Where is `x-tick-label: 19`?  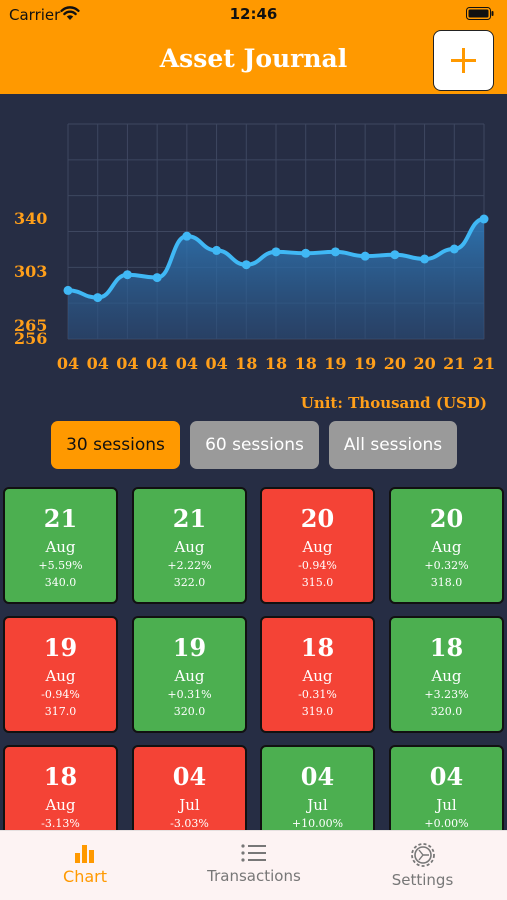 x-tick-label: 19 is located at coordinates (365, 363).